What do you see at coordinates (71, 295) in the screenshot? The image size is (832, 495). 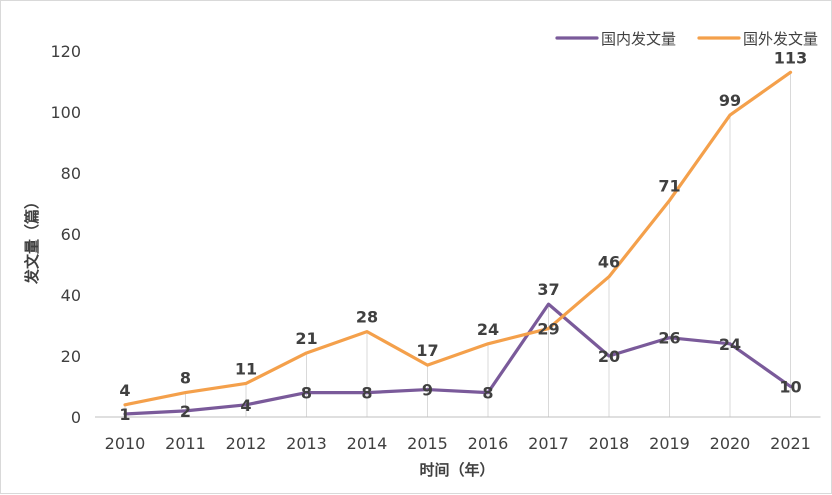 I see `y-tick-label: 40` at bounding box center [71, 295].